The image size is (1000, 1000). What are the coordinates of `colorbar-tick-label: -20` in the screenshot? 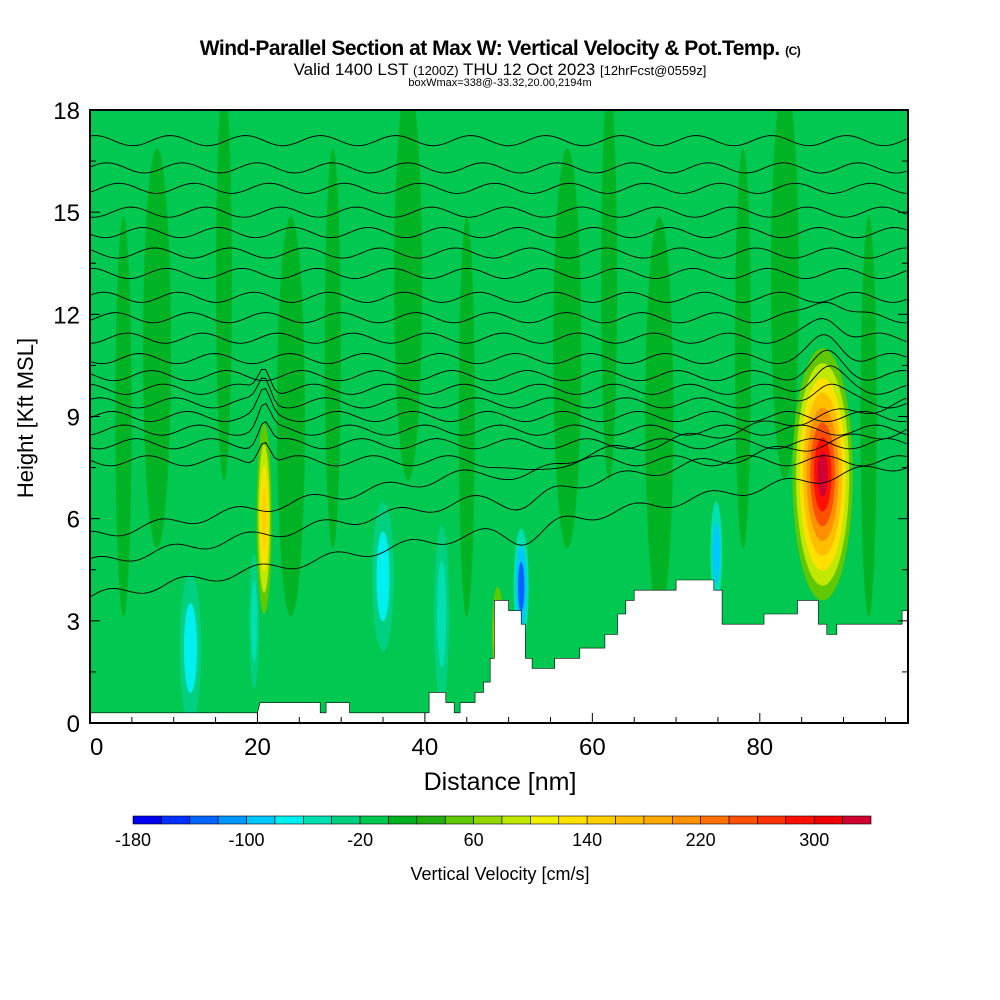 It's located at (360, 840).